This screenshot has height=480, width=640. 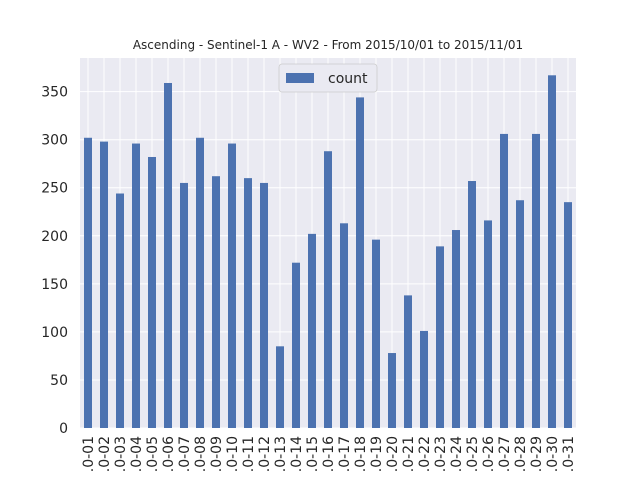 I want to click on x-tick-label: .0-28, so click(x=521, y=454).